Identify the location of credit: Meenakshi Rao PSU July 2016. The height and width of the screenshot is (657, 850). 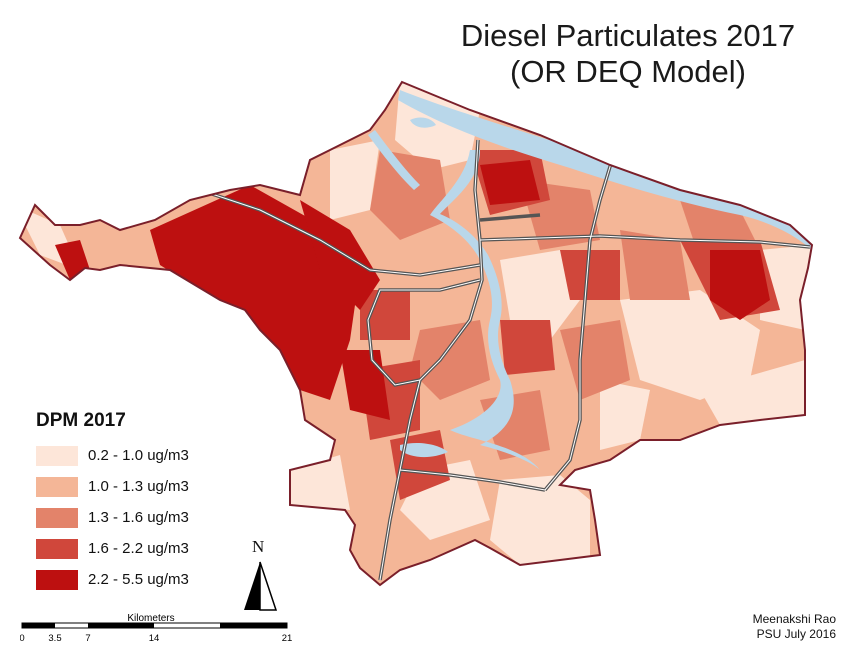
(794, 627).